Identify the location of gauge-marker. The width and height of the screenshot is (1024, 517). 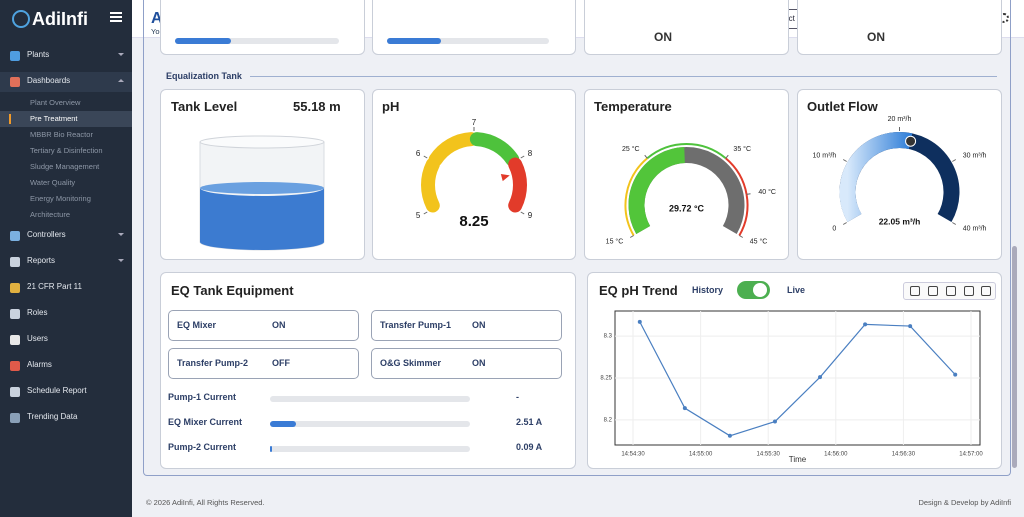
(911, 141).